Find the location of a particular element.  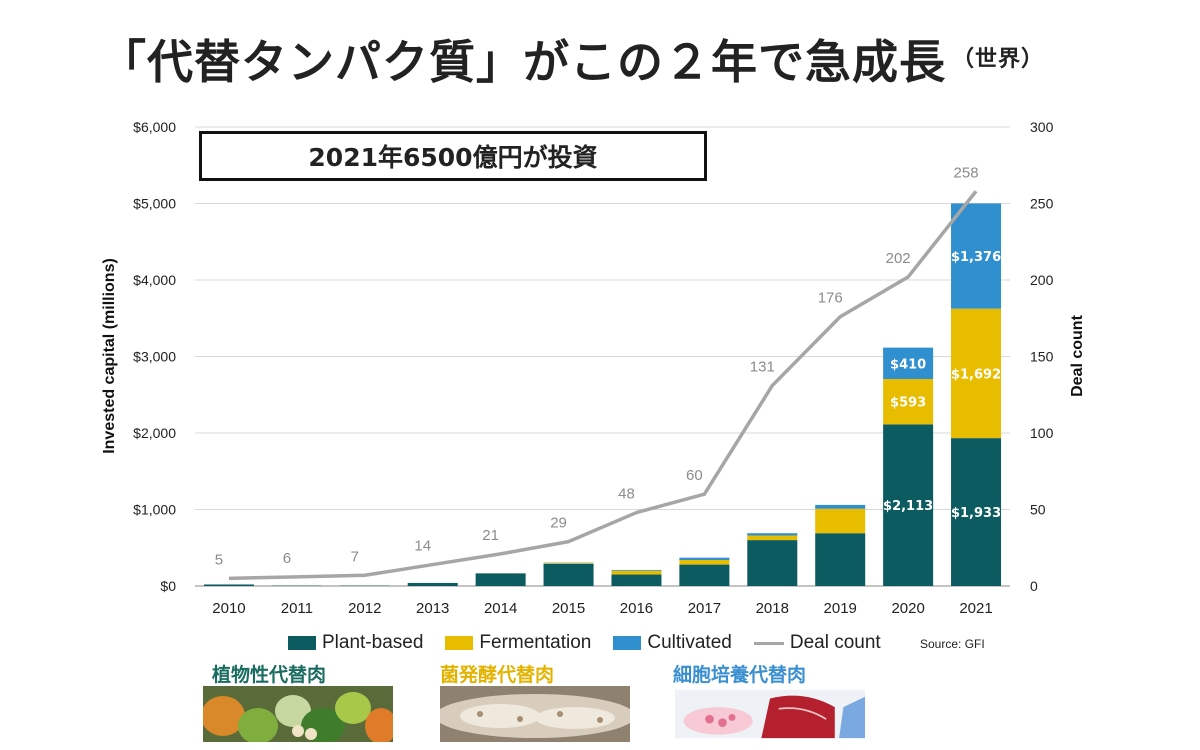

legend-fermentation: Fermentation is located at coordinates (518, 643).